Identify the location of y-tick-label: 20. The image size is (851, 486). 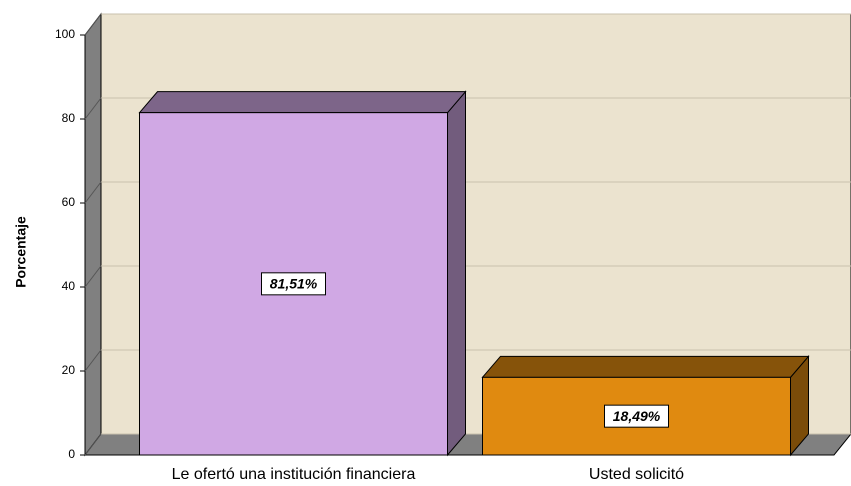
(69, 370).